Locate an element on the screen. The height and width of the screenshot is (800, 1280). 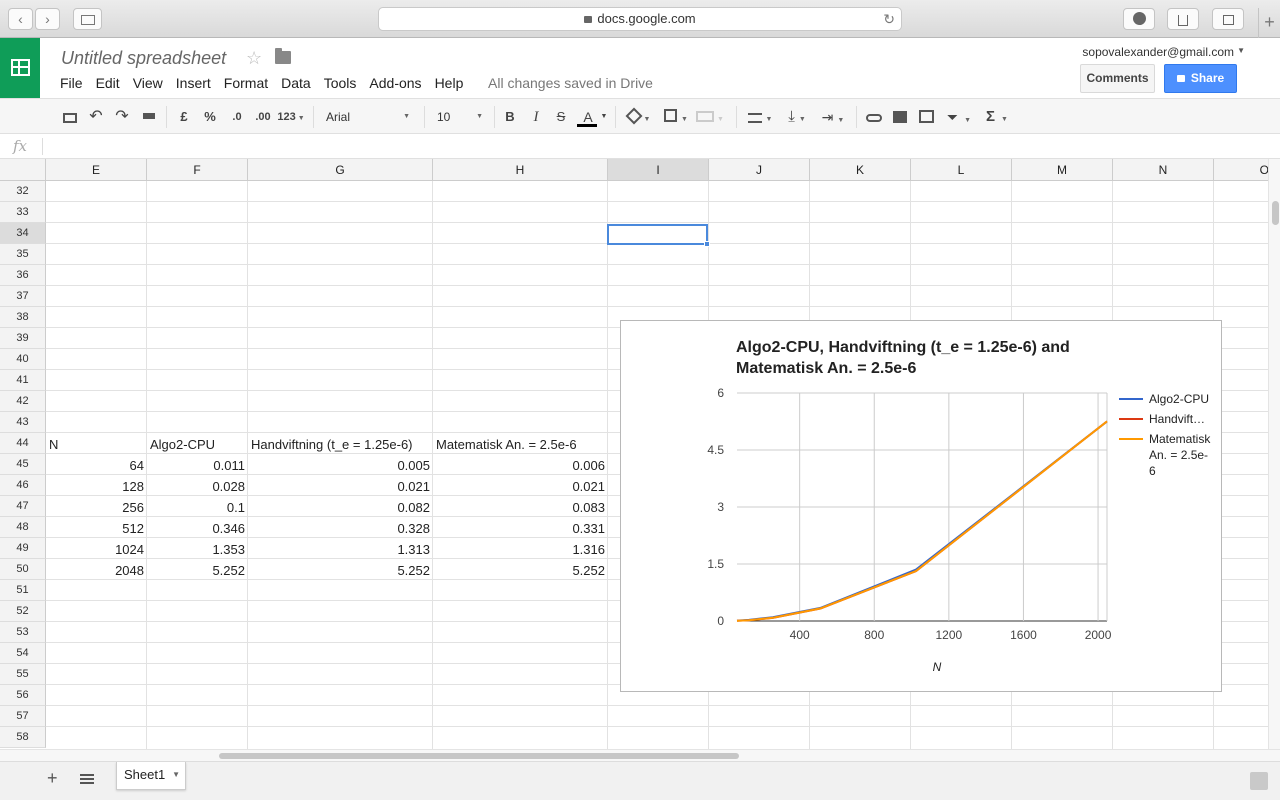
tabs-overview-button is located at coordinates (1228, 19).